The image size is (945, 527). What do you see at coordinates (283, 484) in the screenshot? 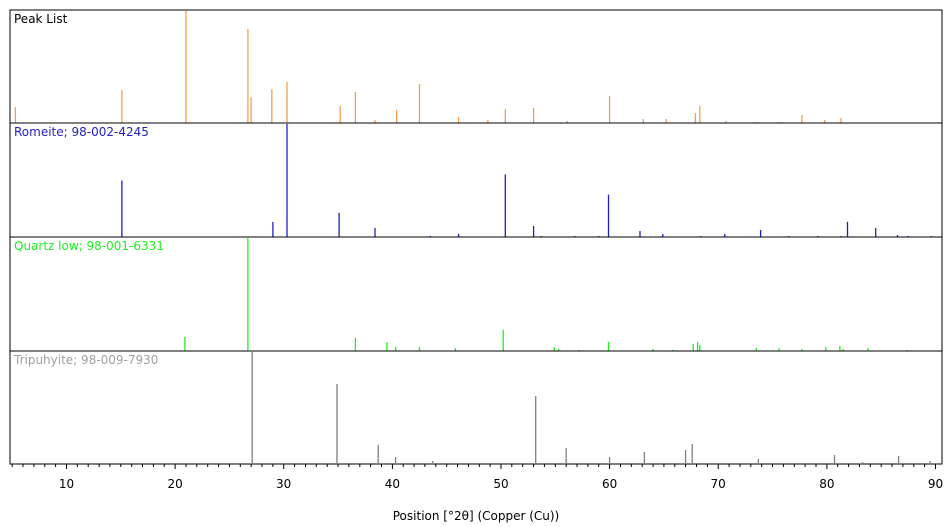
I see `x-tick-label: 30` at bounding box center [283, 484].